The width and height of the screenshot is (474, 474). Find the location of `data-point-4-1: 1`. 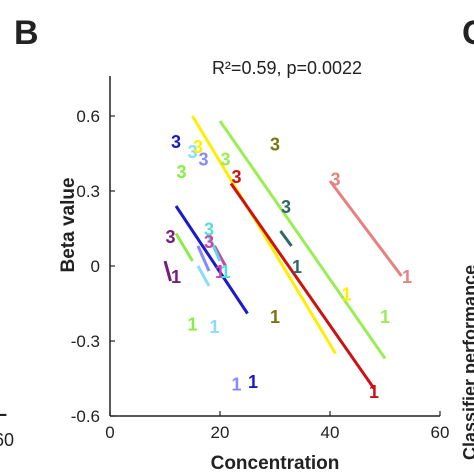

data-point-4-1: 1 is located at coordinates (236, 385).